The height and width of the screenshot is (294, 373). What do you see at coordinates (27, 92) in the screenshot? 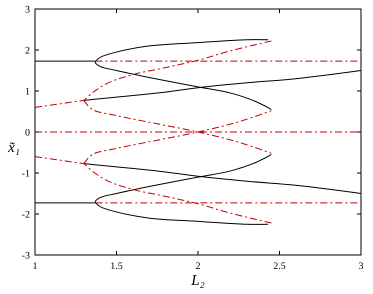
I see `y-tick-label: 1` at bounding box center [27, 92].